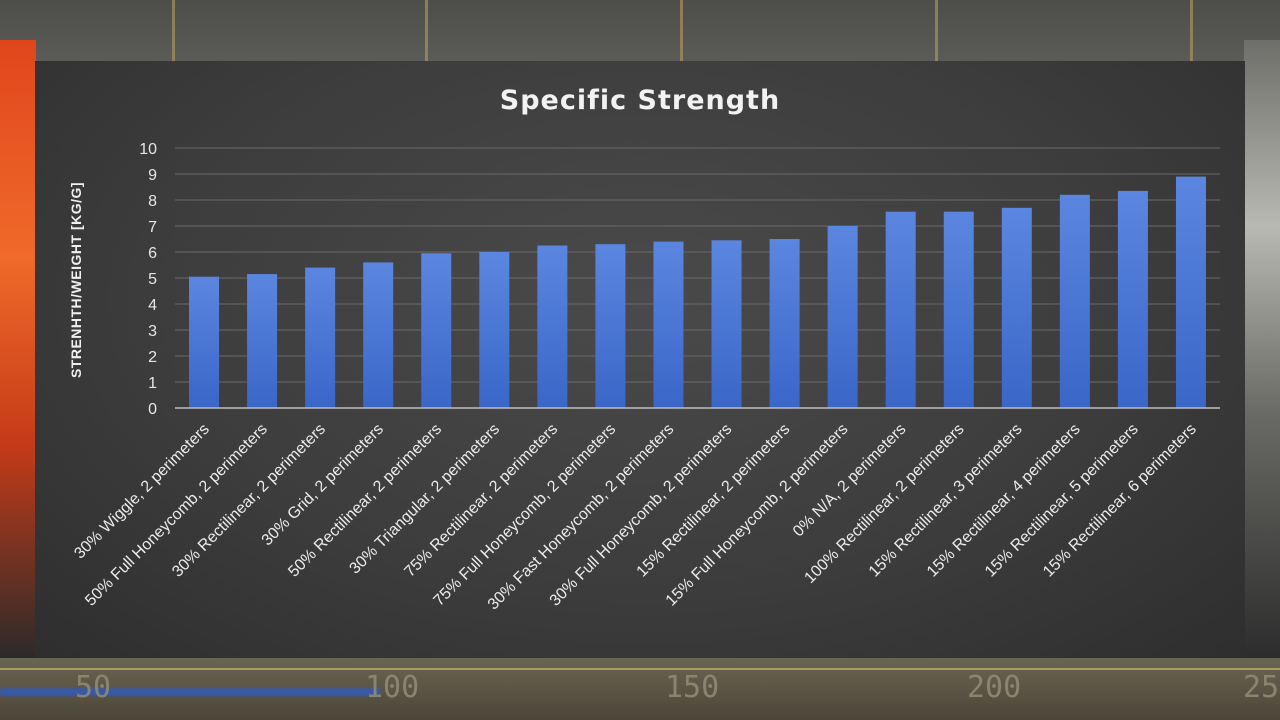 The width and height of the screenshot is (1280, 720). Describe the element at coordinates (152, 305) in the screenshot. I see `y-tick-label: 4` at that location.